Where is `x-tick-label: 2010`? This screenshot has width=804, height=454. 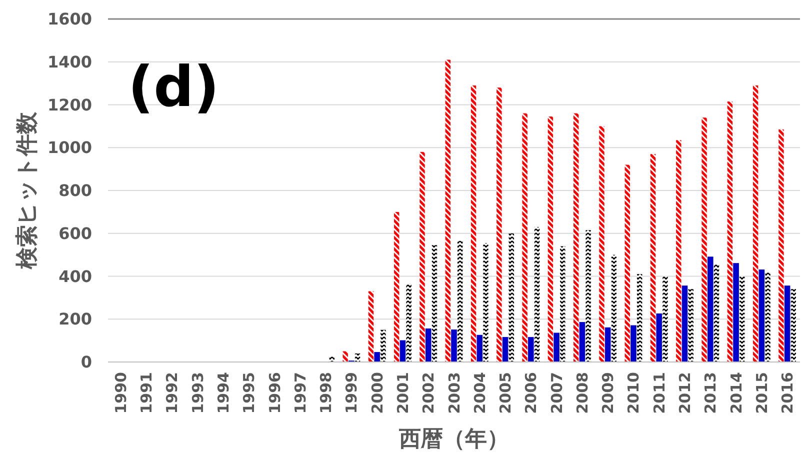 x-tick-label: 2010 is located at coordinates (633, 393).